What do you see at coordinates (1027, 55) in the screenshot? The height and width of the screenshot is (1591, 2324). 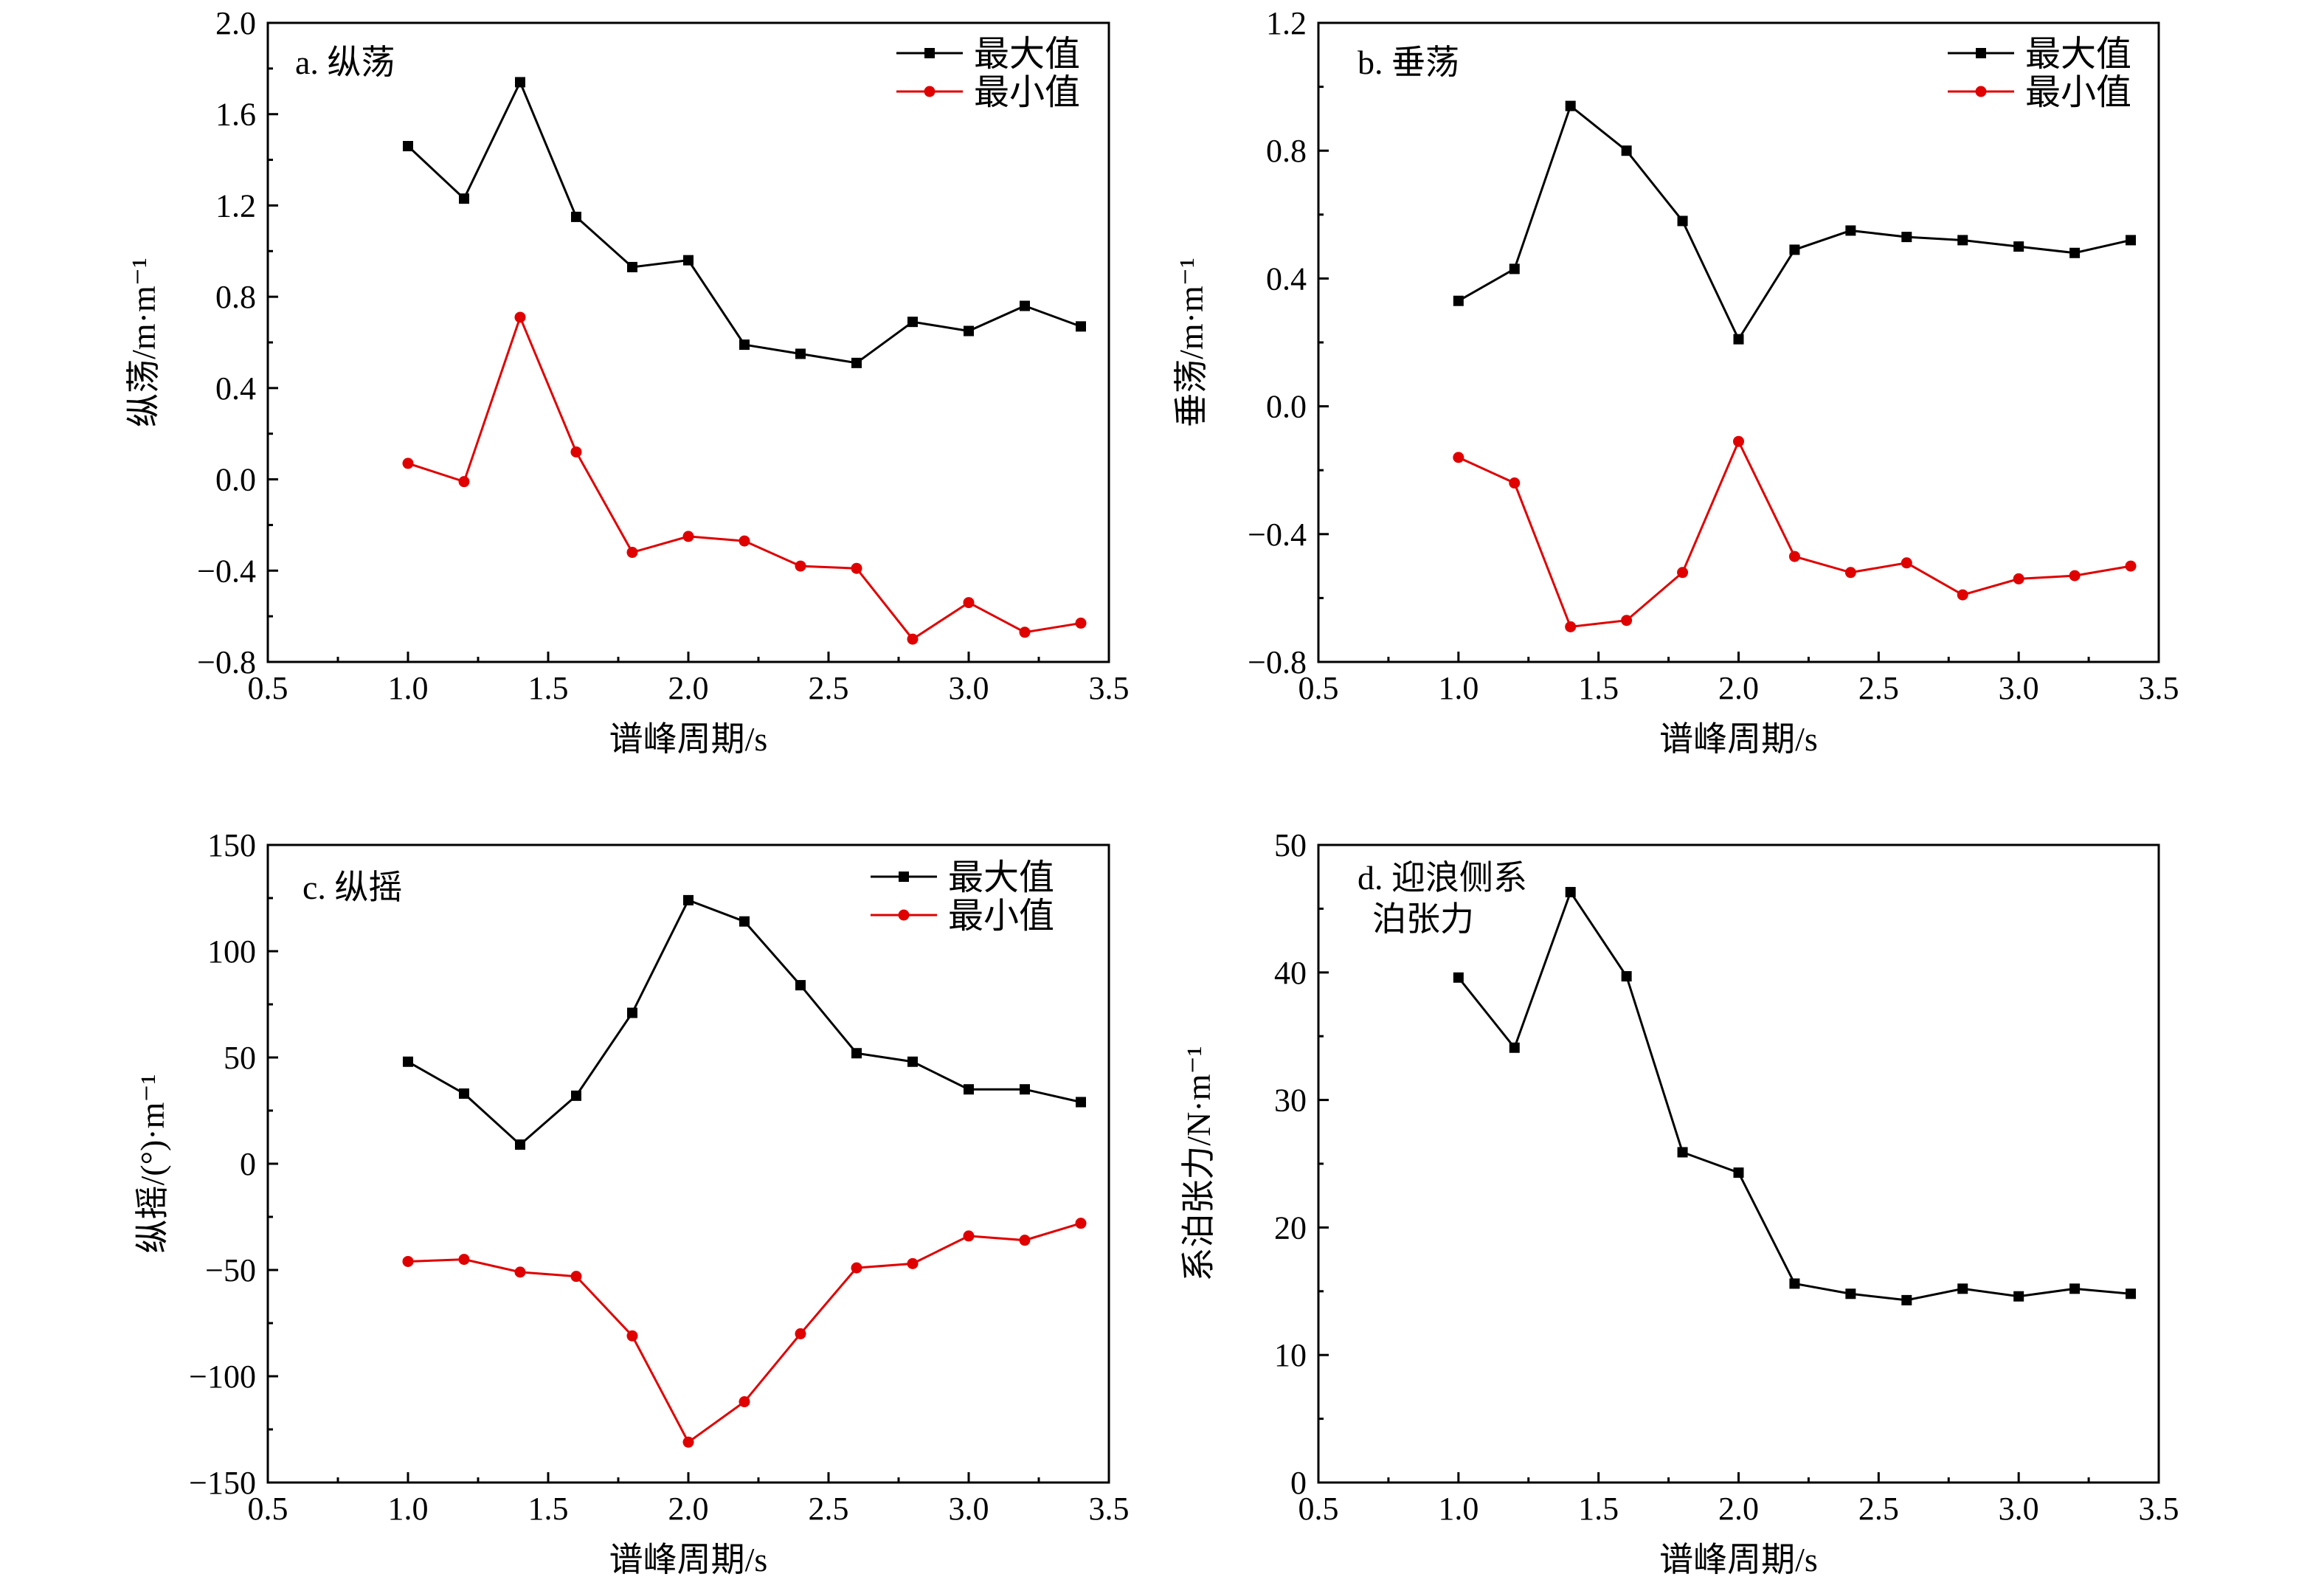 I see `legend-label: 最大值` at bounding box center [1027, 55].